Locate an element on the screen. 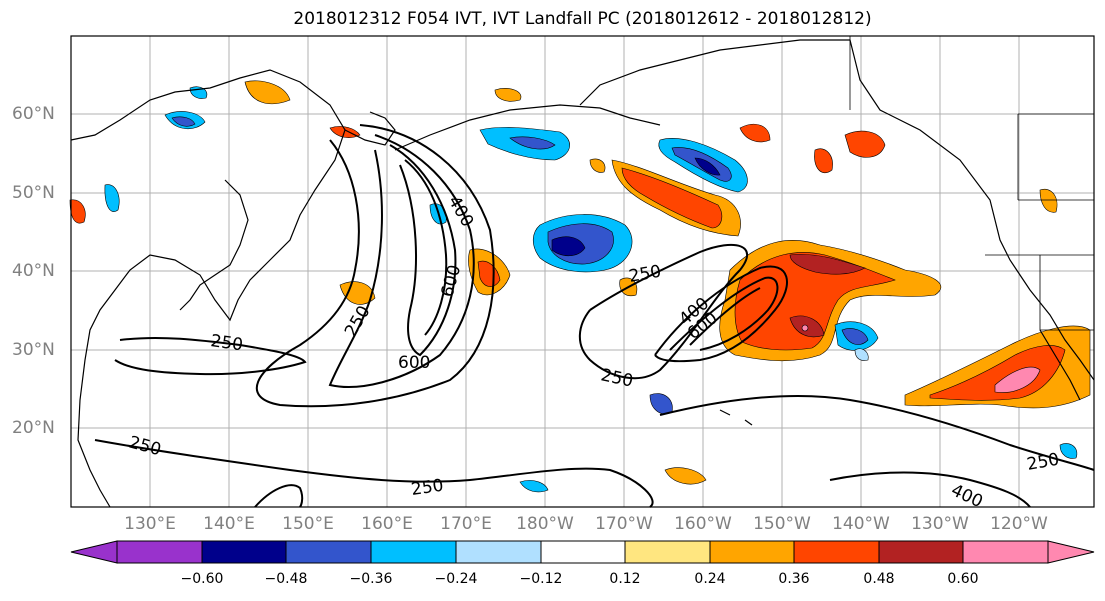 The width and height of the screenshot is (1105, 601). lon-label: 160°W is located at coordinates (703, 524).